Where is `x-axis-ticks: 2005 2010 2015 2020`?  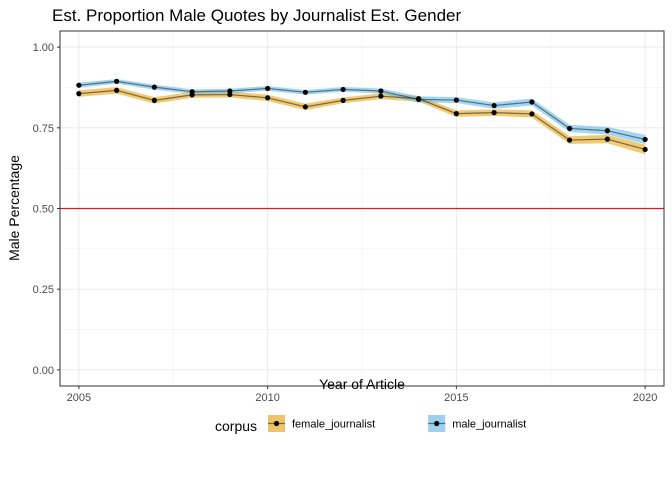 x-axis-ticks: 2005 2010 2015 2020 is located at coordinates (362, 395).